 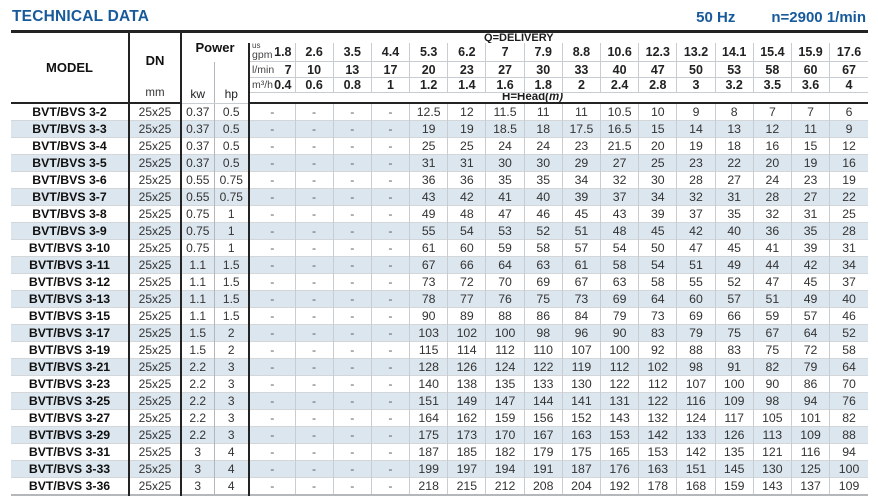 I want to click on lmin-first-value: 7, so click(x=288, y=69).